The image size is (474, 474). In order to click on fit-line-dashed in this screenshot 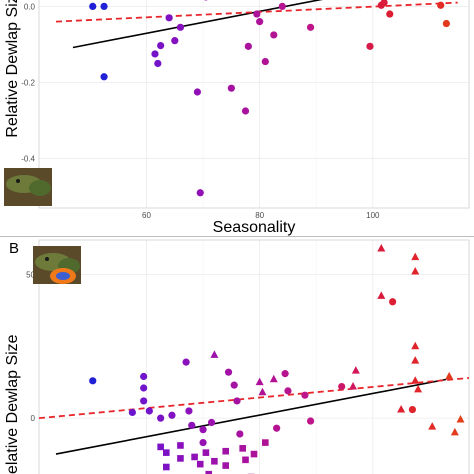, I will do `click(254, 398)`.